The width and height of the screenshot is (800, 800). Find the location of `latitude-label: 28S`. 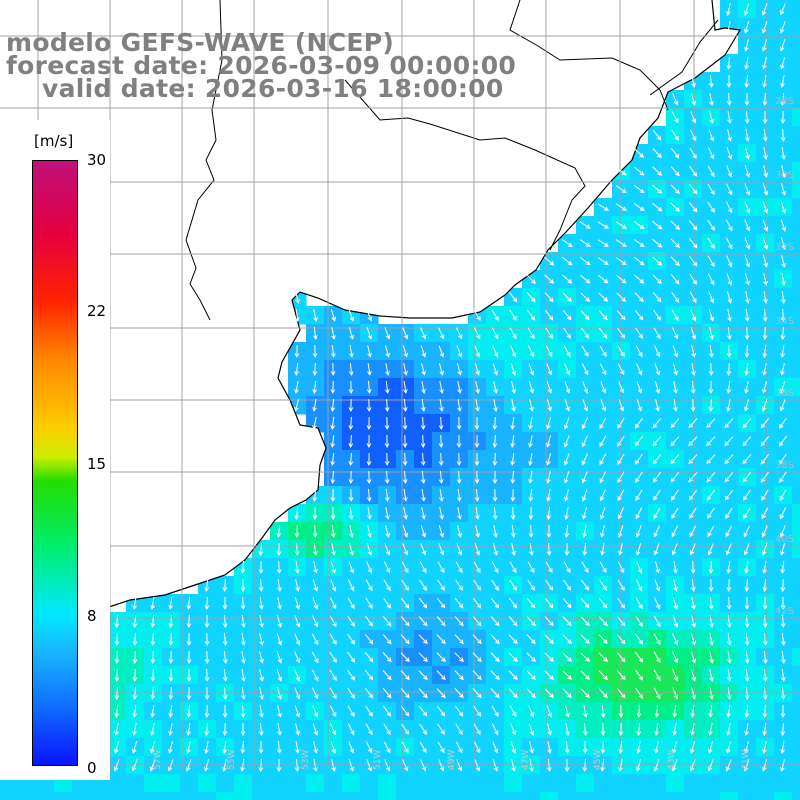

latitude-label: 28S is located at coordinates (784, 101).